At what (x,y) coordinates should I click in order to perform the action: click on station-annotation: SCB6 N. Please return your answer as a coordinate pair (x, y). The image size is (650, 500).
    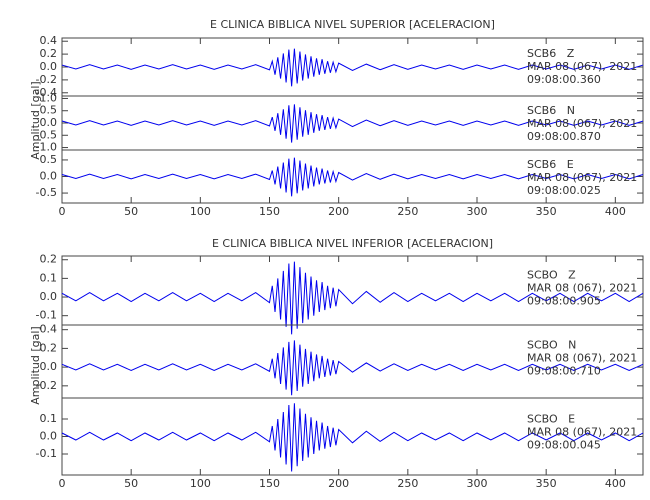
    Looking at the image, I should click on (551, 110).